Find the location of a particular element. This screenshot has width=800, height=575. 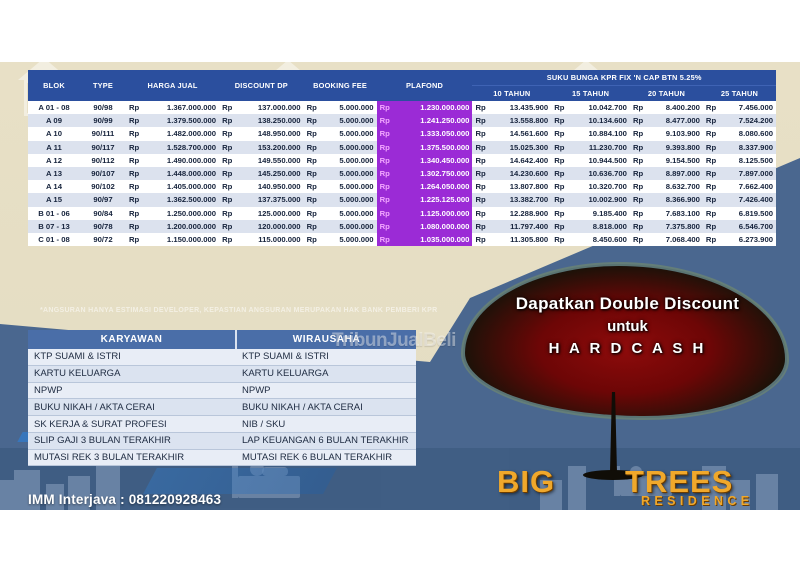

tenor-15-cell: 10.042.700 is located at coordinates (600, 108).